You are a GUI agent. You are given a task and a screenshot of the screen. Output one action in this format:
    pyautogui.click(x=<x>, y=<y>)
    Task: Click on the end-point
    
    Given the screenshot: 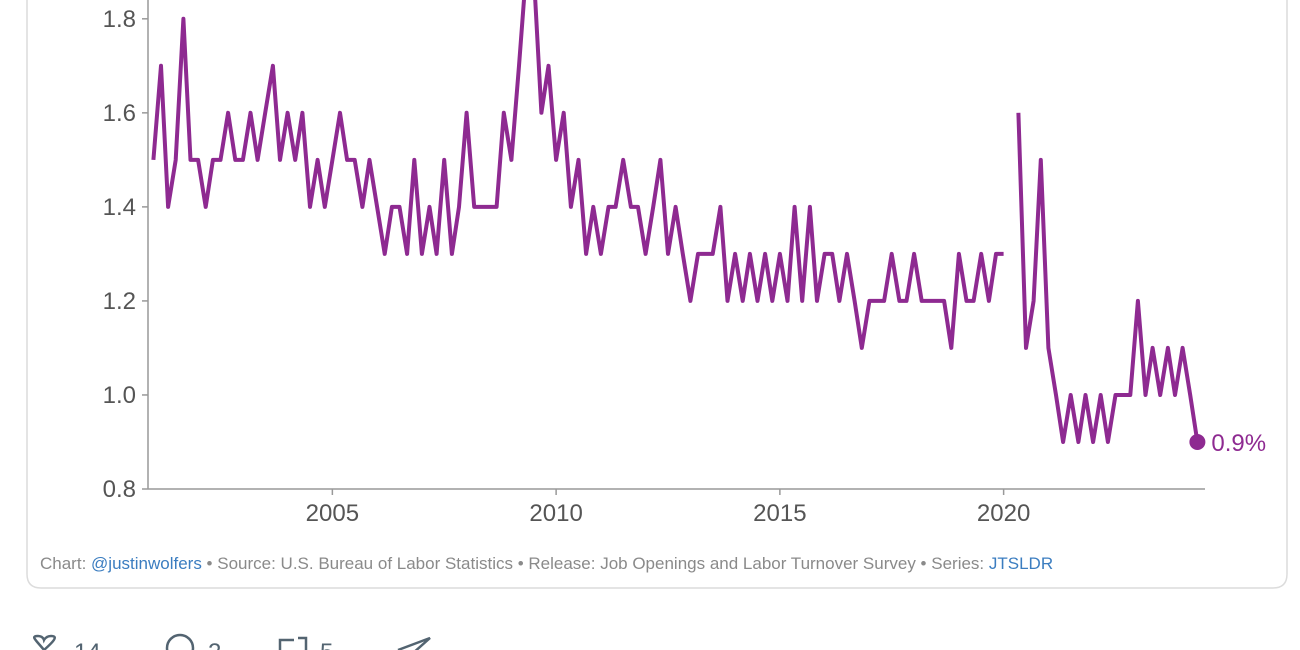 What is the action you would take?
    pyautogui.click(x=1197, y=441)
    